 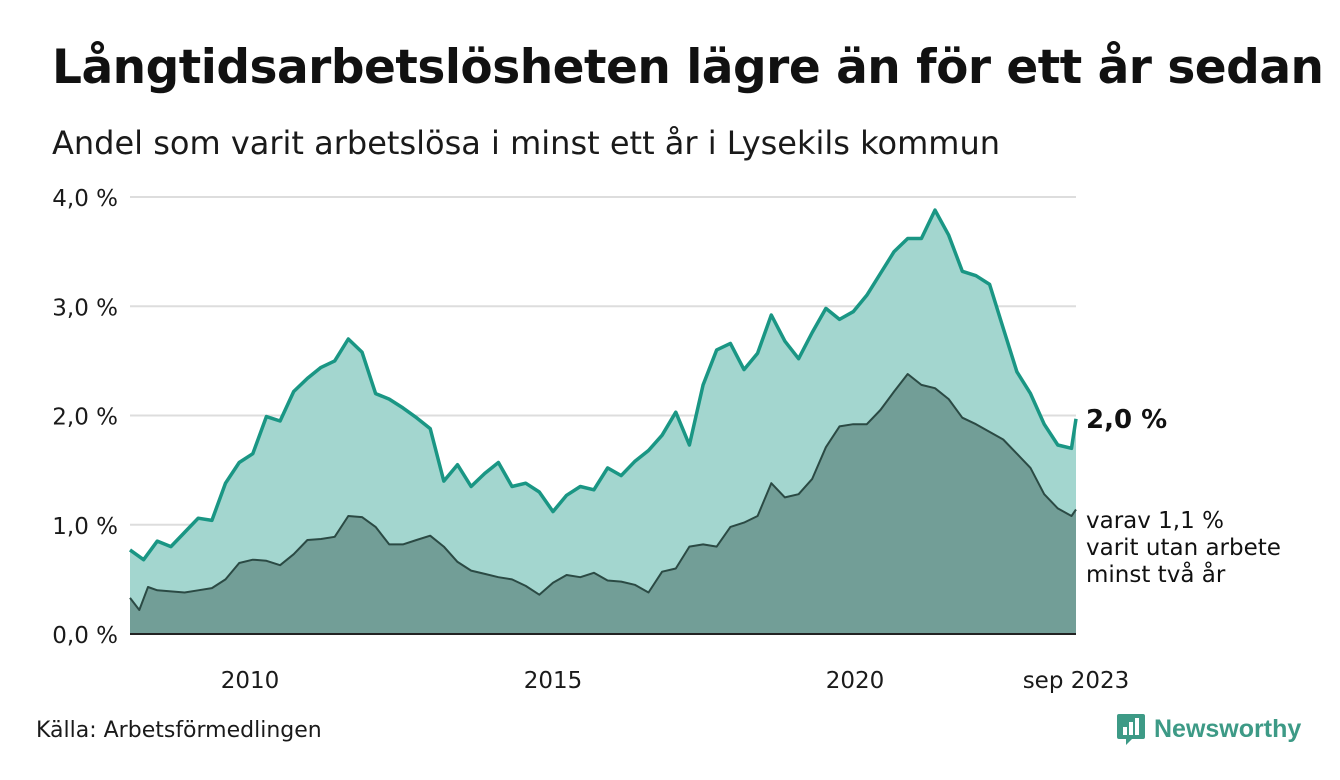 I want to click on brand-logo: Newsworthy, so click(x=1208, y=729).